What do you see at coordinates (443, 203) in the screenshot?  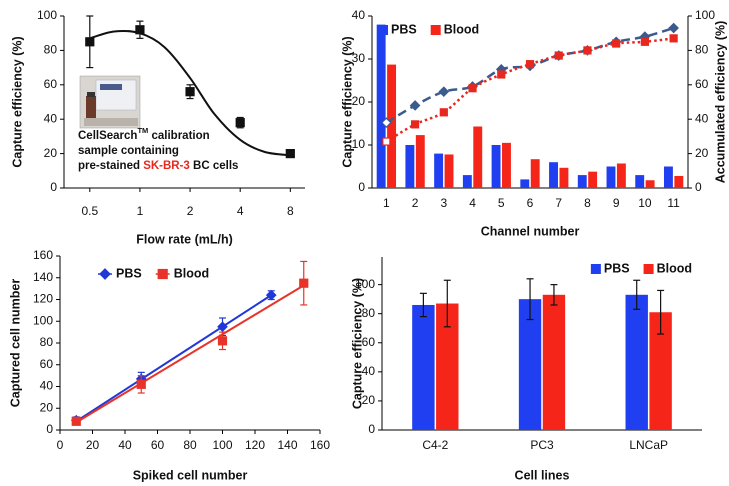 I see `x-tick-label: 3` at bounding box center [443, 203].